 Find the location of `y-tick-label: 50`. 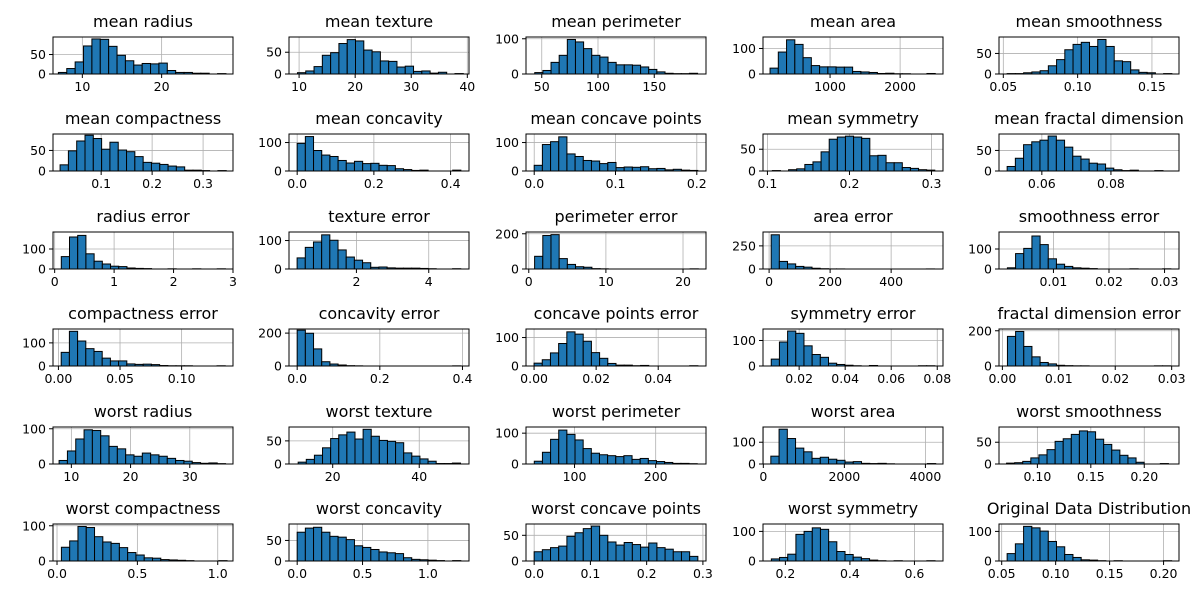

y-tick-label: 50 is located at coordinates (511, 535).